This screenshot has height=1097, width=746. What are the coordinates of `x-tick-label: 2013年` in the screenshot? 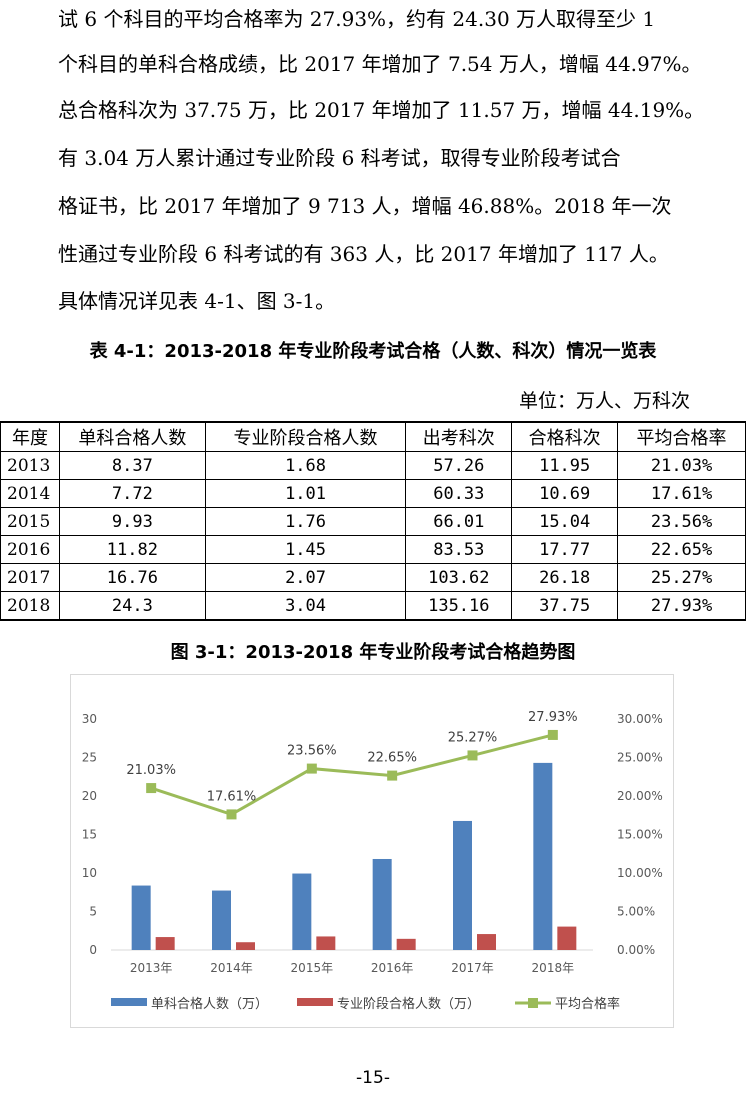 It's located at (151, 968).